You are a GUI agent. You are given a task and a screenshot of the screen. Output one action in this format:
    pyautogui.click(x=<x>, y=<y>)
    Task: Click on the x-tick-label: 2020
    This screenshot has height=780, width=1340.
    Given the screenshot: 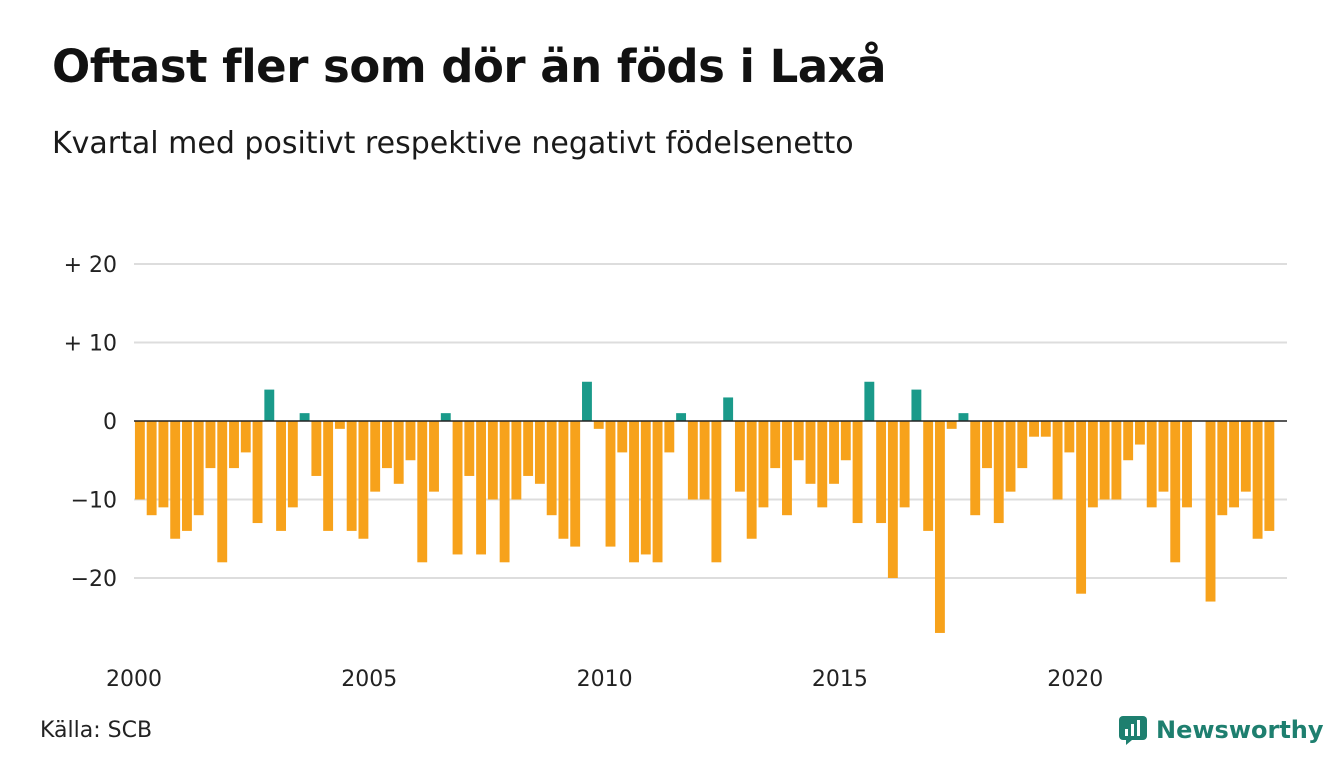 What is the action you would take?
    pyautogui.click(x=1075, y=679)
    